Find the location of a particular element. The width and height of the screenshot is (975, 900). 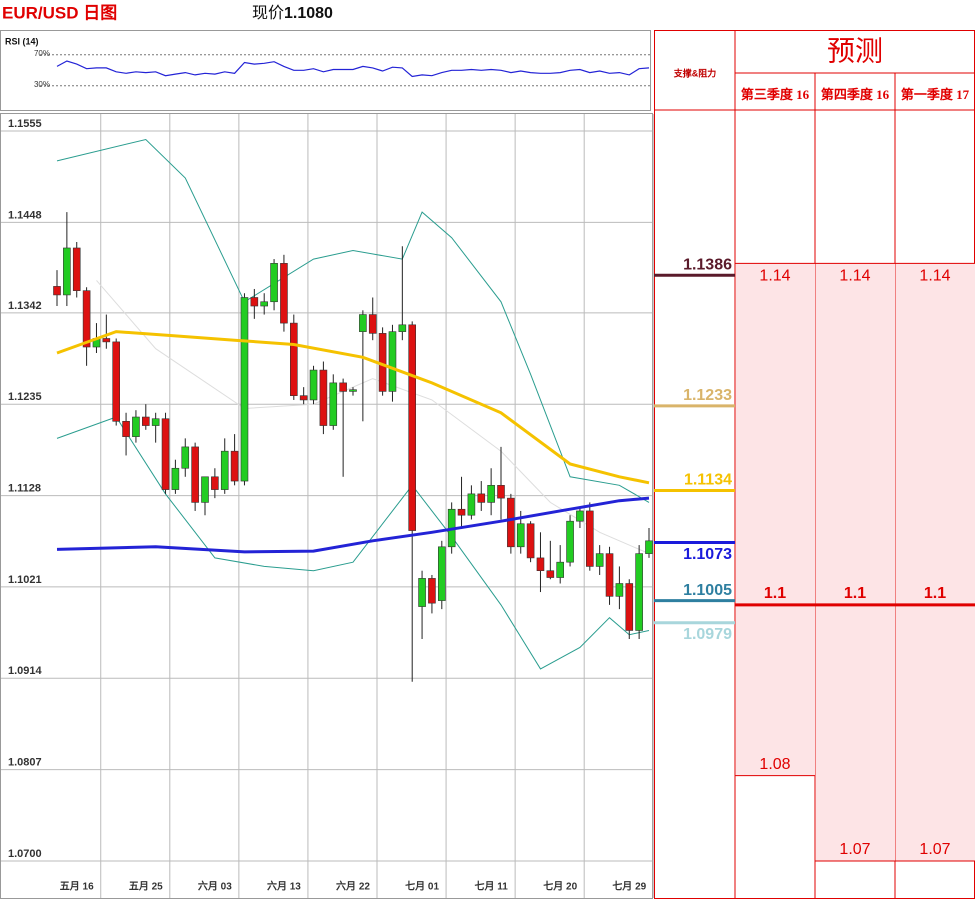

x-tick-label: 七月 11 is located at coordinates (491, 886).